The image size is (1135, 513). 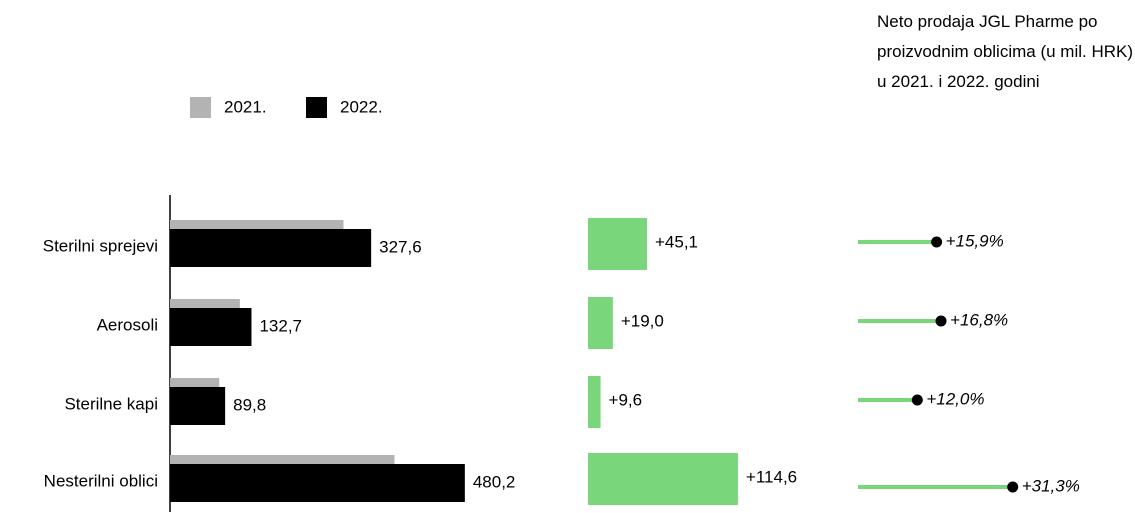 I want to click on value-label: 132,7, so click(x=280, y=325).